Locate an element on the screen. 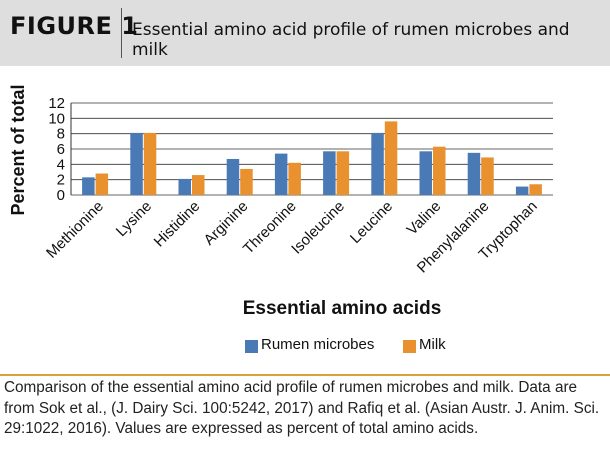 The height and width of the screenshot is (468, 610). bars is located at coordinates (312, 158).